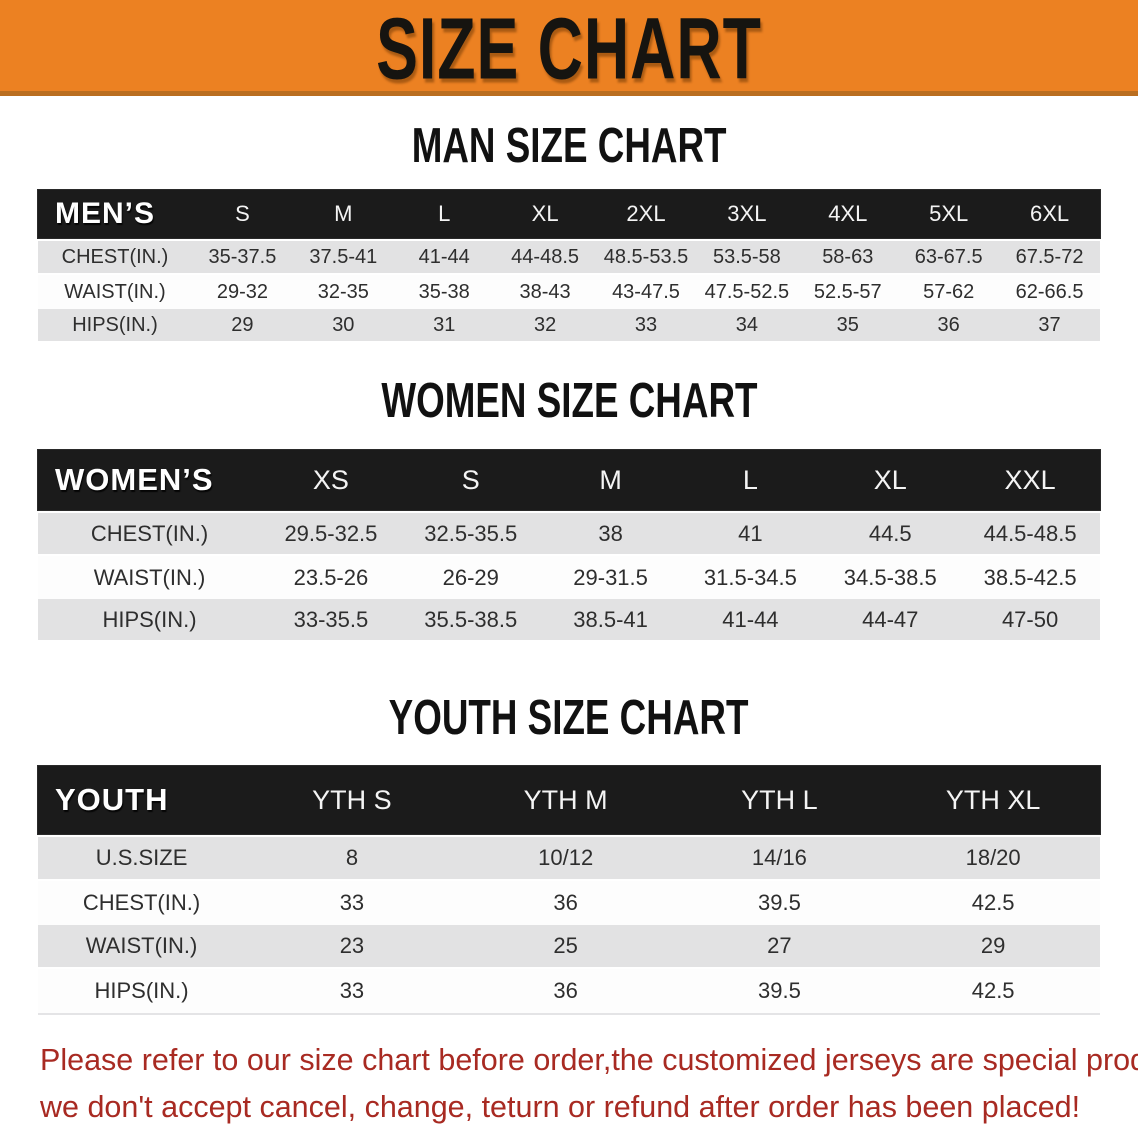 This screenshot has height=1132, width=1138. I want to click on table-cell: 44.5-48.5, so click(1030, 533).